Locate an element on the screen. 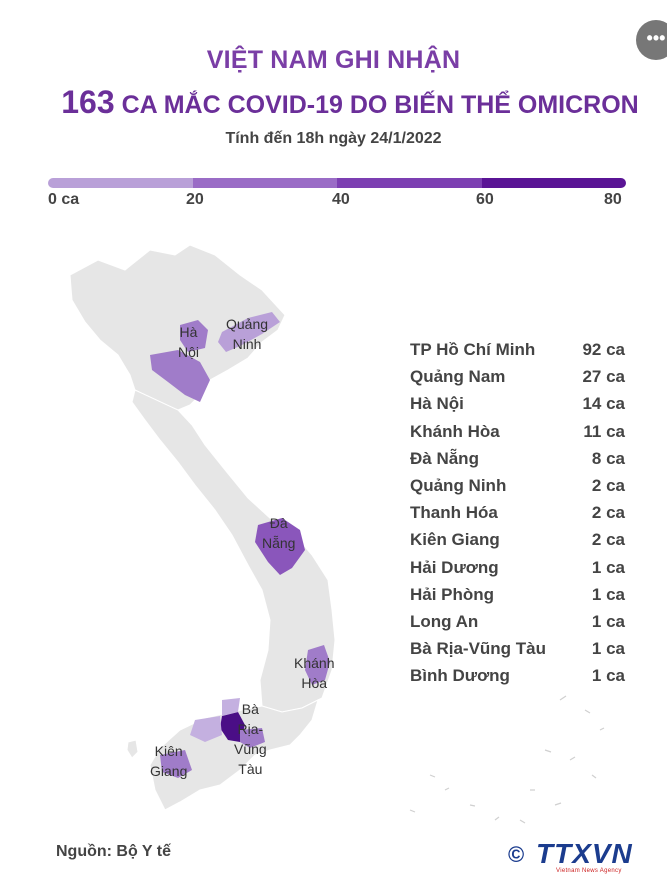 This screenshot has width=667, height=896. province-name: Kiên Giang is located at coordinates (455, 540).